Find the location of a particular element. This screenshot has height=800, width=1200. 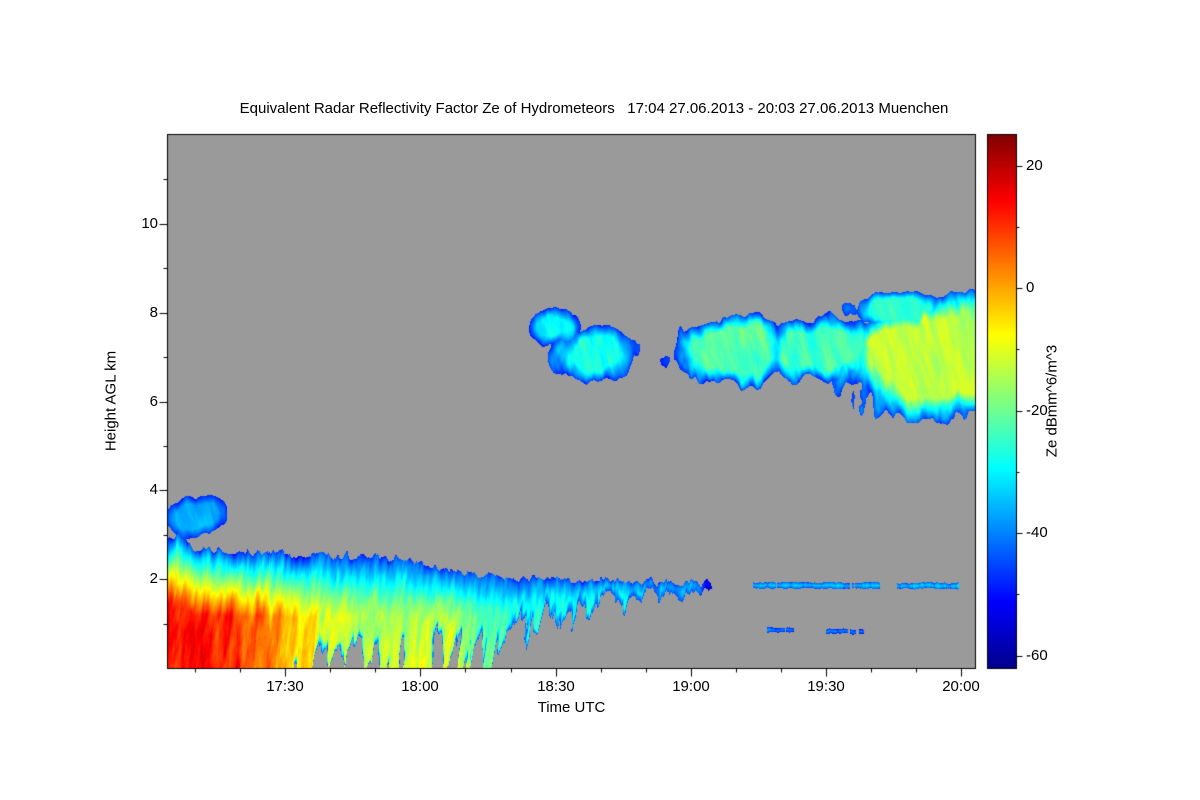

colorbar-tick-label: 20 is located at coordinates (1034, 165).